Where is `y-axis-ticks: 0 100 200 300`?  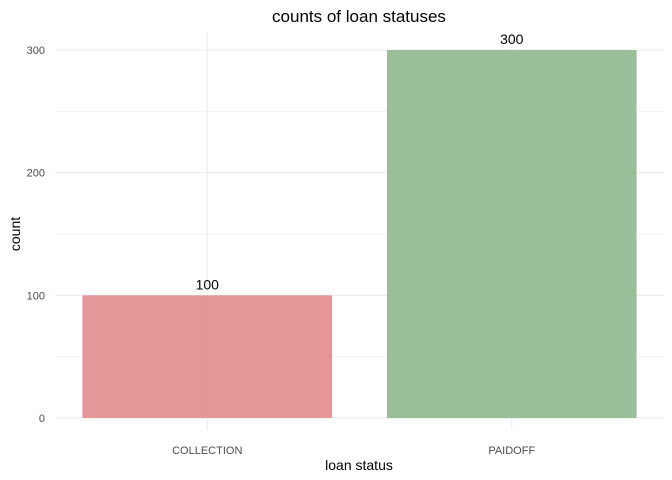 y-axis-ticks: 0 100 200 300 is located at coordinates (36, 235).